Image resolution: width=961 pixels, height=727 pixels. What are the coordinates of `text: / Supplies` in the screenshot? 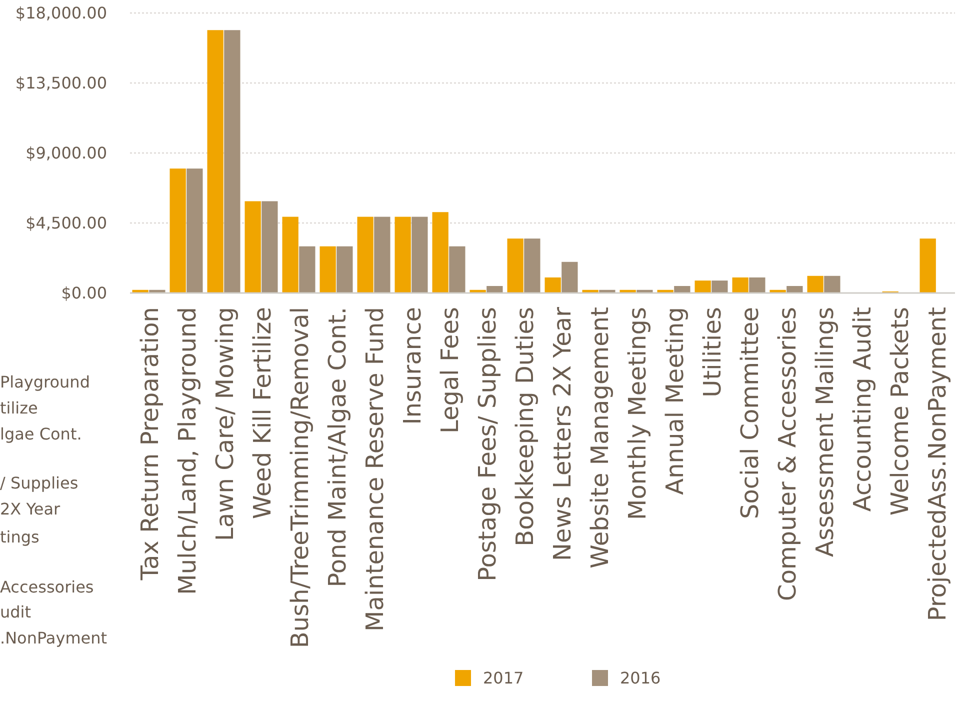 It's located at (39, 483).